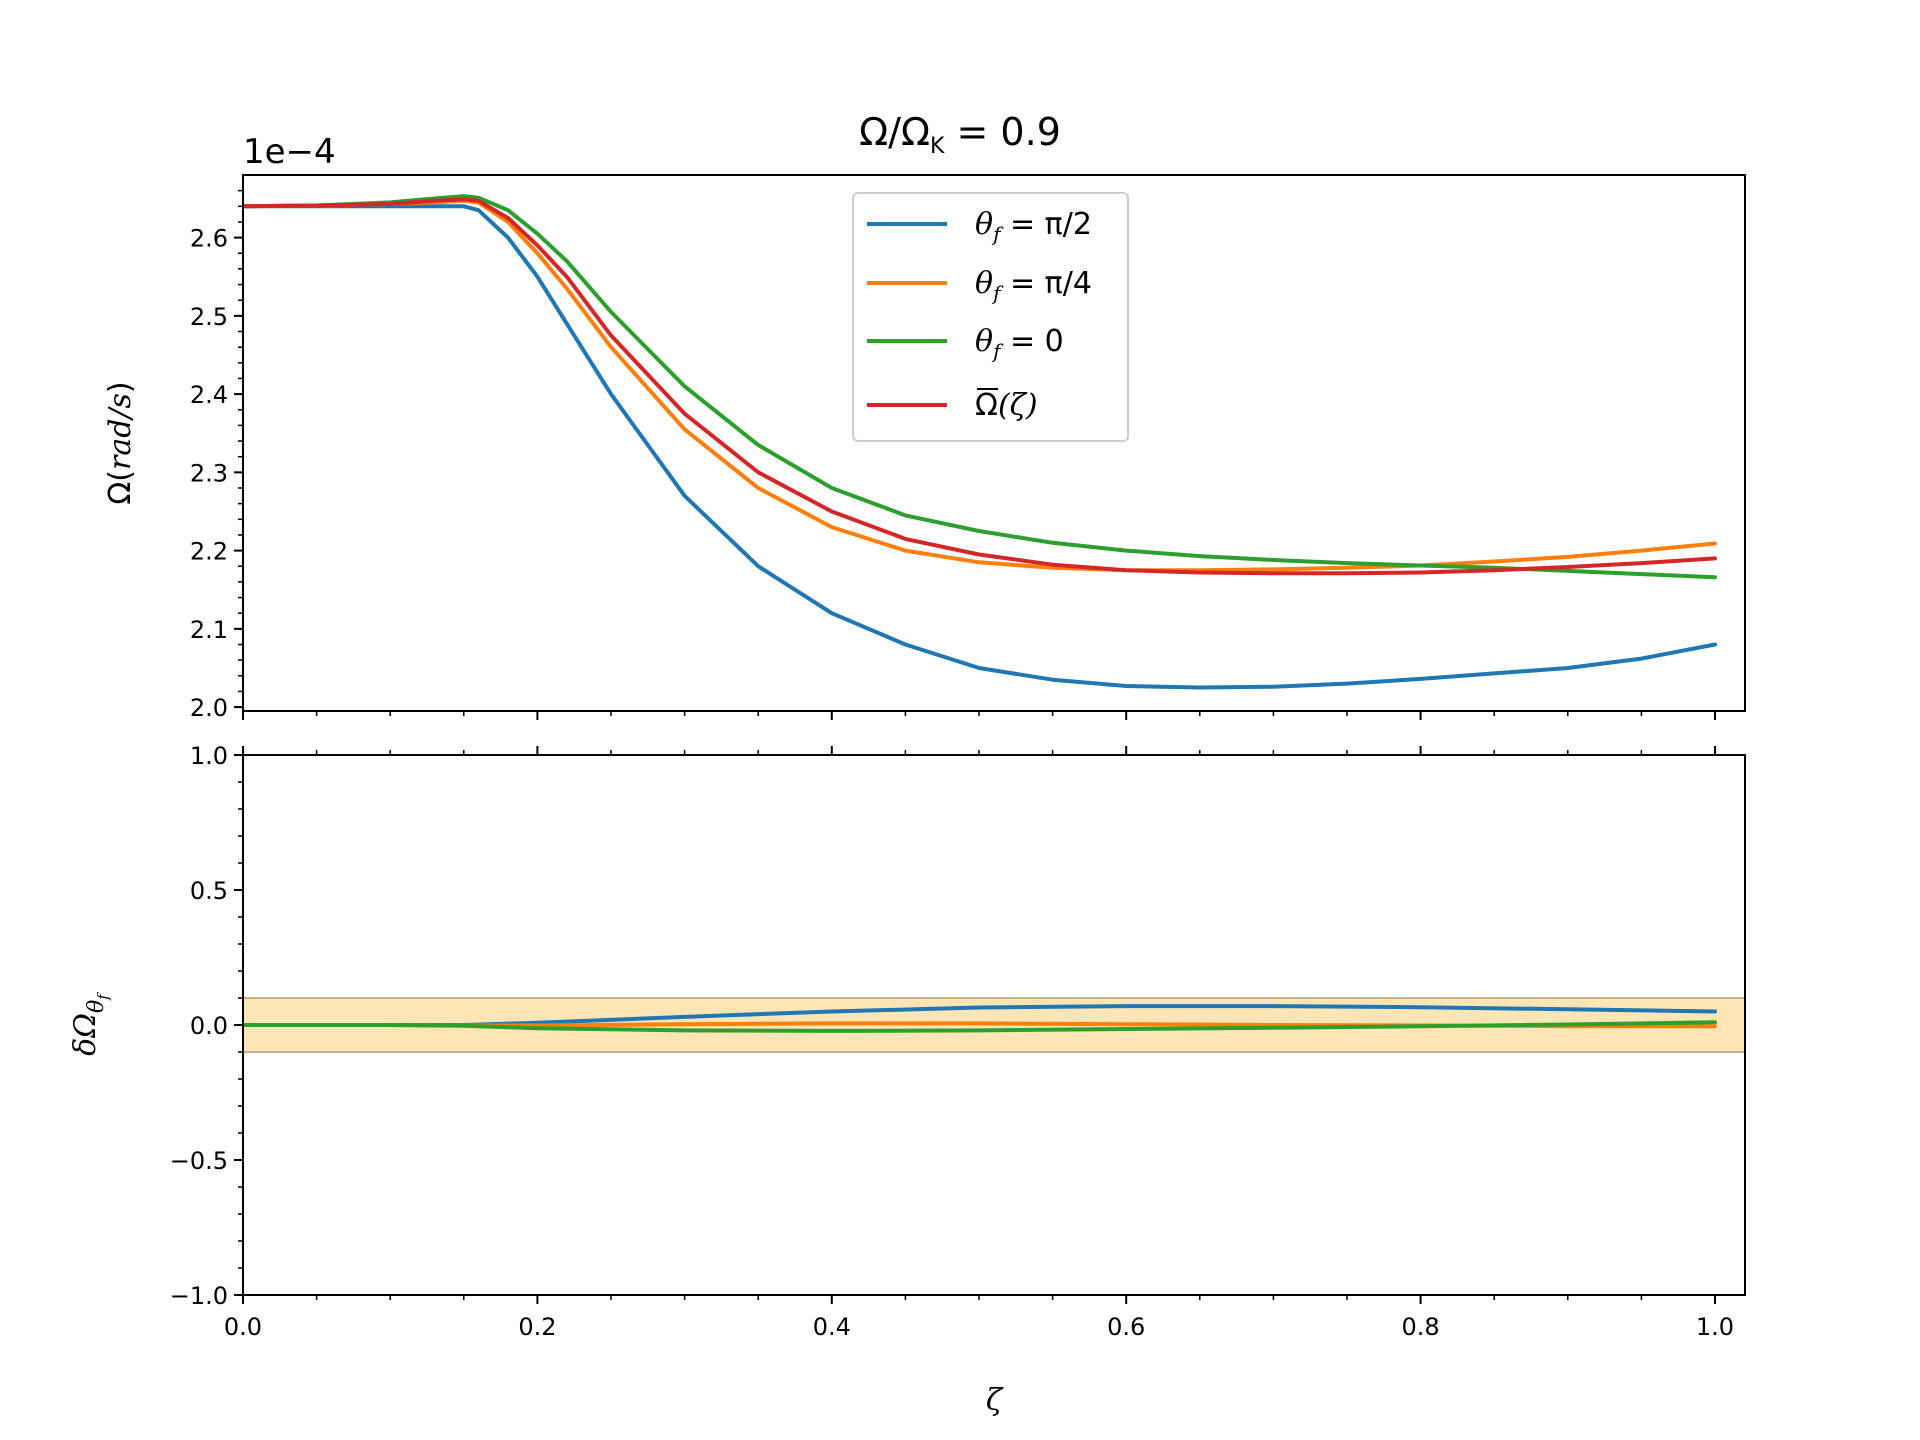 The image size is (1920, 1440). Describe the element at coordinates (965, 343) in the screenshot. I see `legend-entry-theta-0: θf = 0` at that location.